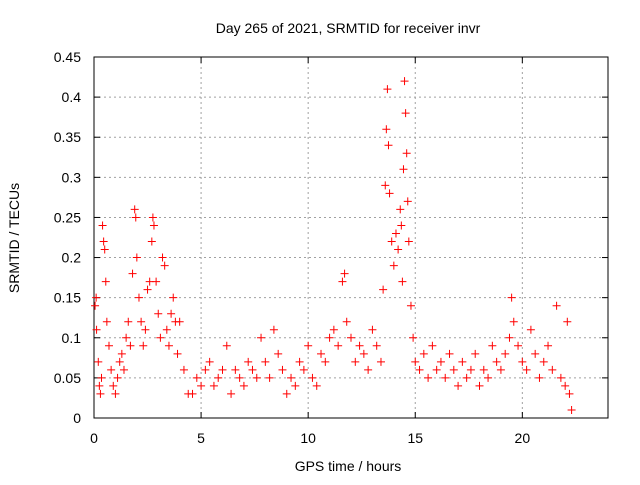 Image resolution: width=640 pixels, height=485 pixels. I want to click on x-tick-labels: 0 5 10 15 20, so click(310, 438).